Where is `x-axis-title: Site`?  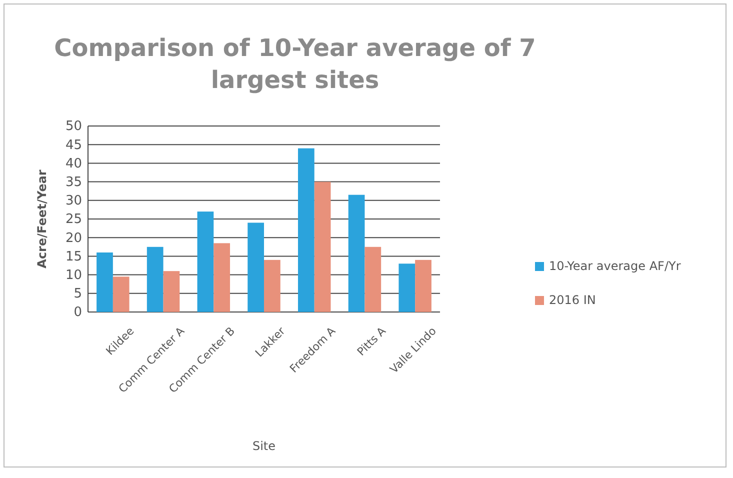
x-axis-title: Site is located at coordinates (264, 446).